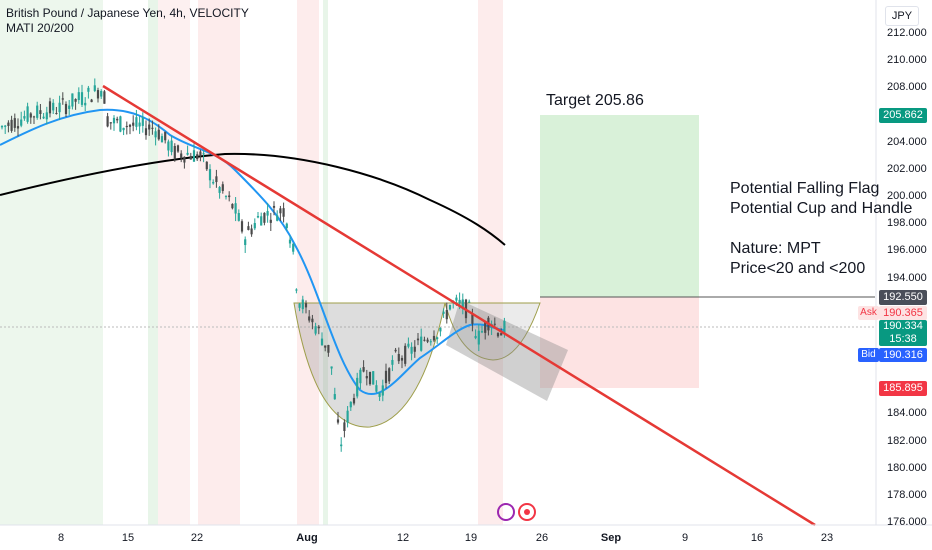 The height and width of the screenshot is (550, 932). I want to click on price-axis-tick-label: 180.000, so click(907, 467).